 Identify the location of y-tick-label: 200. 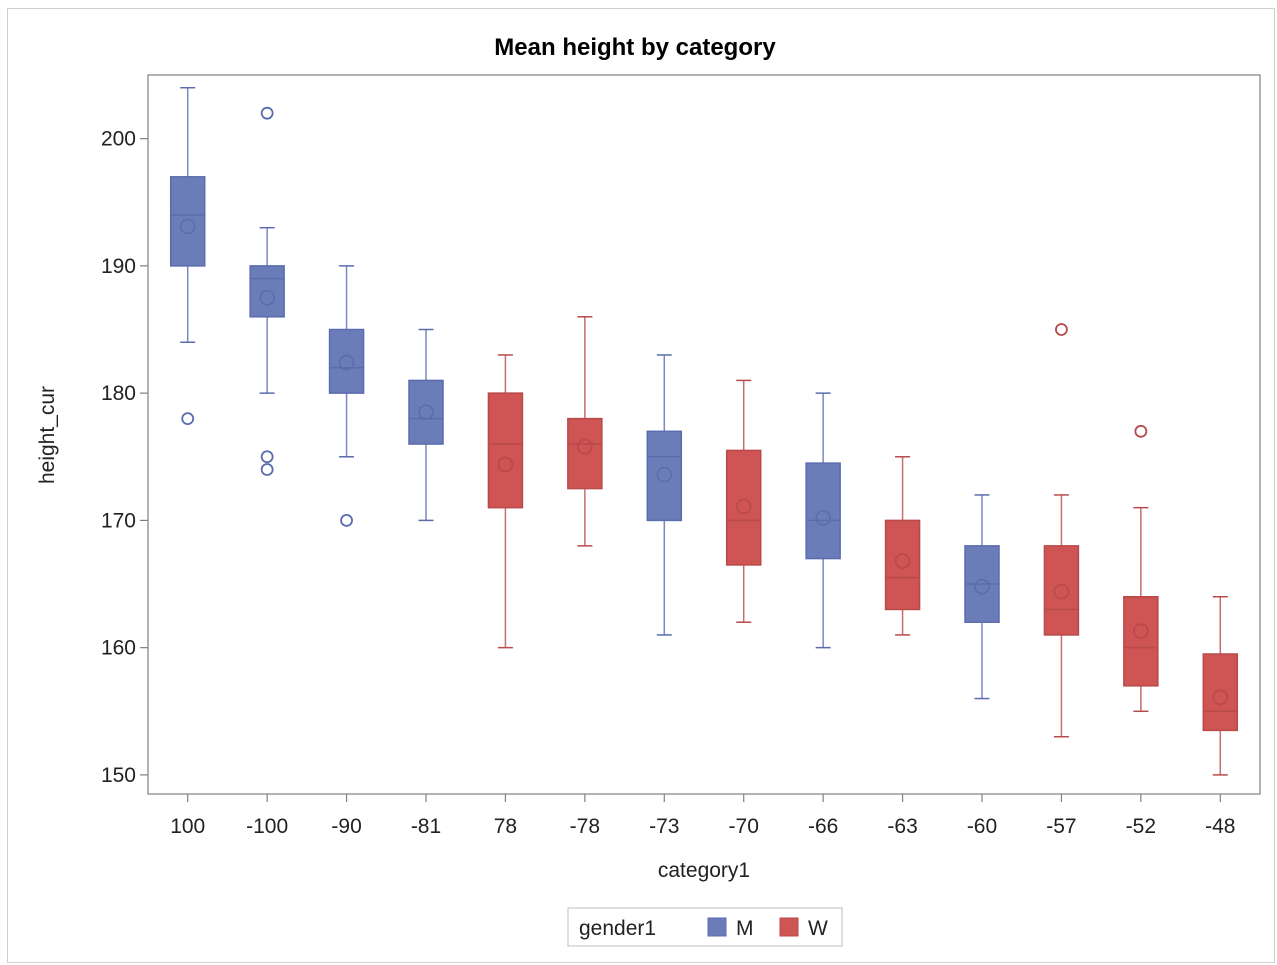
(118, 139).